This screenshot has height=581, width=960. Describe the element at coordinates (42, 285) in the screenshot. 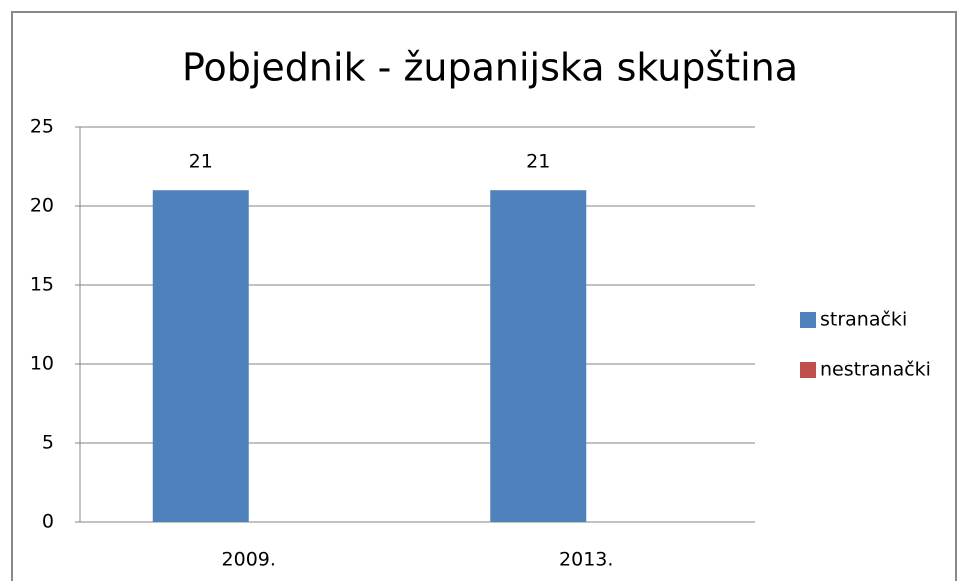

I see `y-tick-label: 15` at that location.